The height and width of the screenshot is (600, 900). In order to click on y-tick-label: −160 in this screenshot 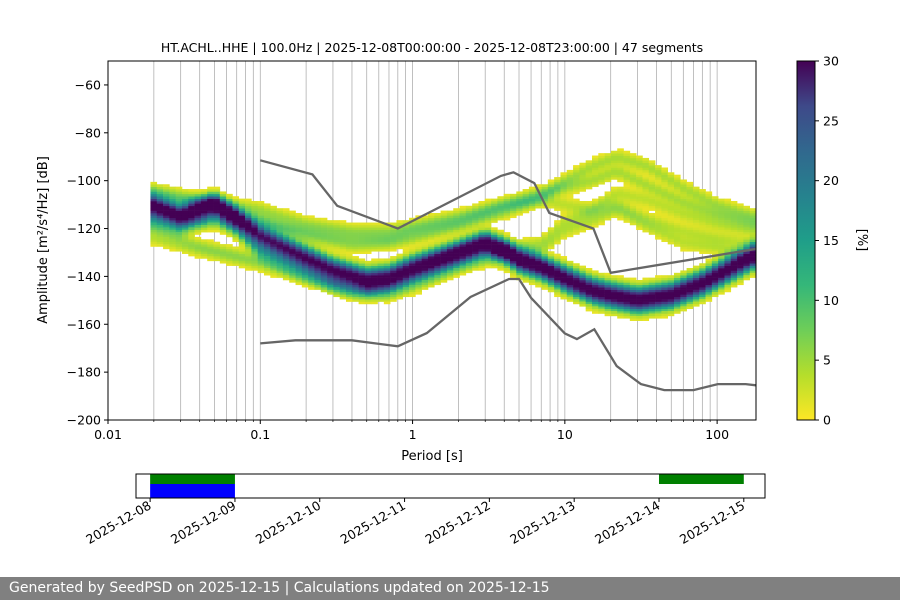, I will do `click(84, 324)`.